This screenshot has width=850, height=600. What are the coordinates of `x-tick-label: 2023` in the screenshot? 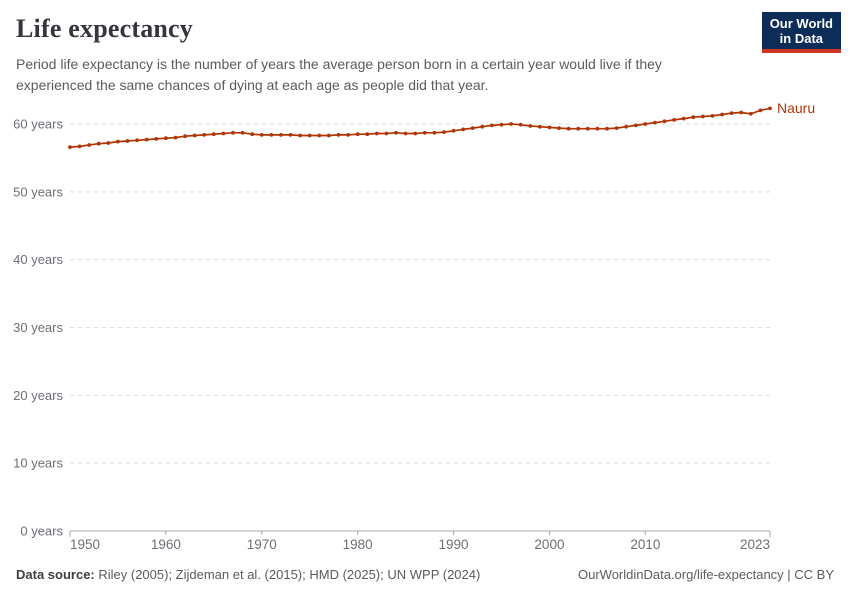 It's located at (755, 544).